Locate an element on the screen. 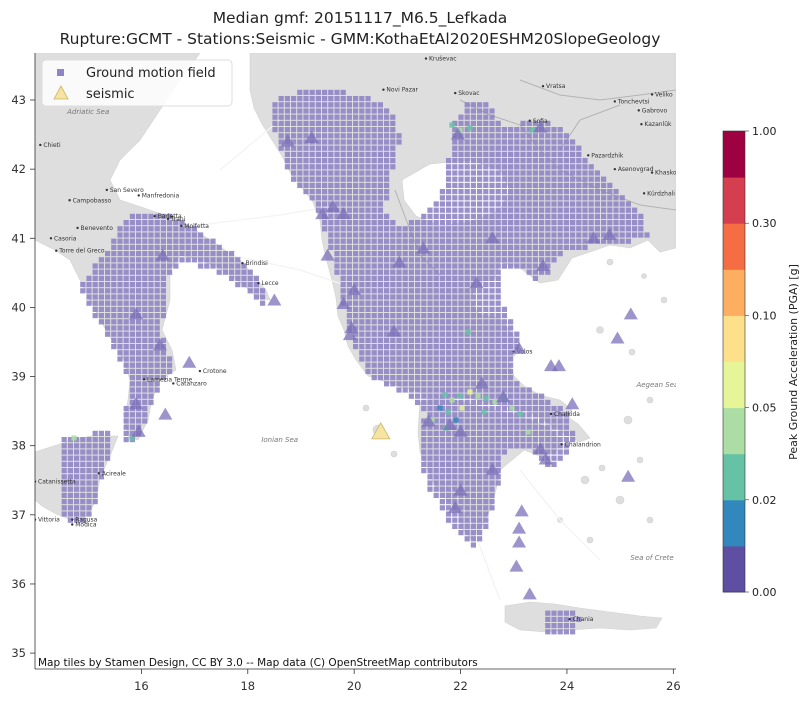  gmf-cell-high is located at coordinates (74, 438).